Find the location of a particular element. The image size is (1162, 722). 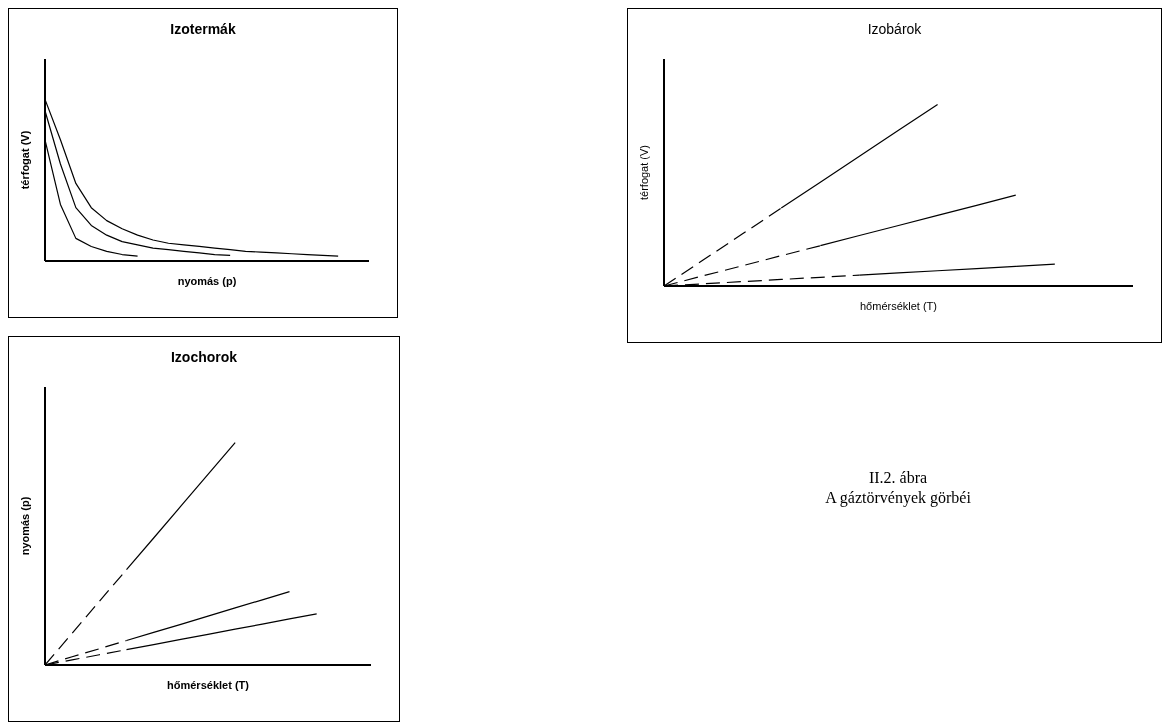

chart-title: Izochorok is located at coordinates (204, 357).